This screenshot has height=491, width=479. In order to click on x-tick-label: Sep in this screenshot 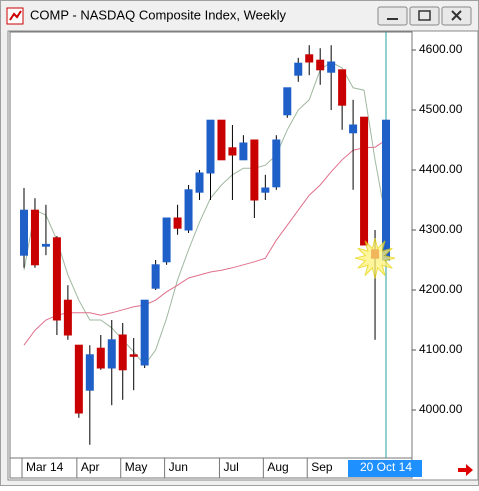, I will do `click(322, 467)`.